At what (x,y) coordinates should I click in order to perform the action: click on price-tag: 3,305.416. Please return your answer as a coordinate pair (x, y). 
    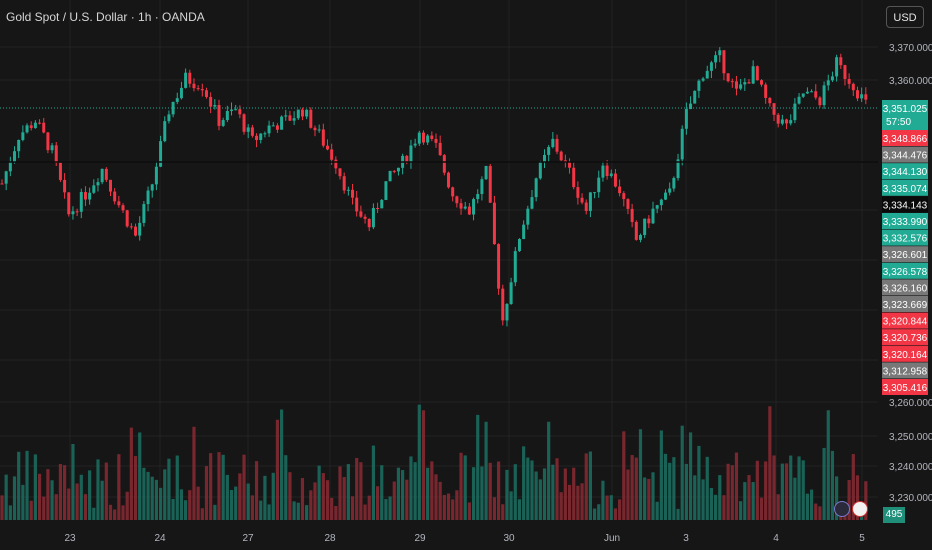
    Looking at the image, I should click on (905, 388).